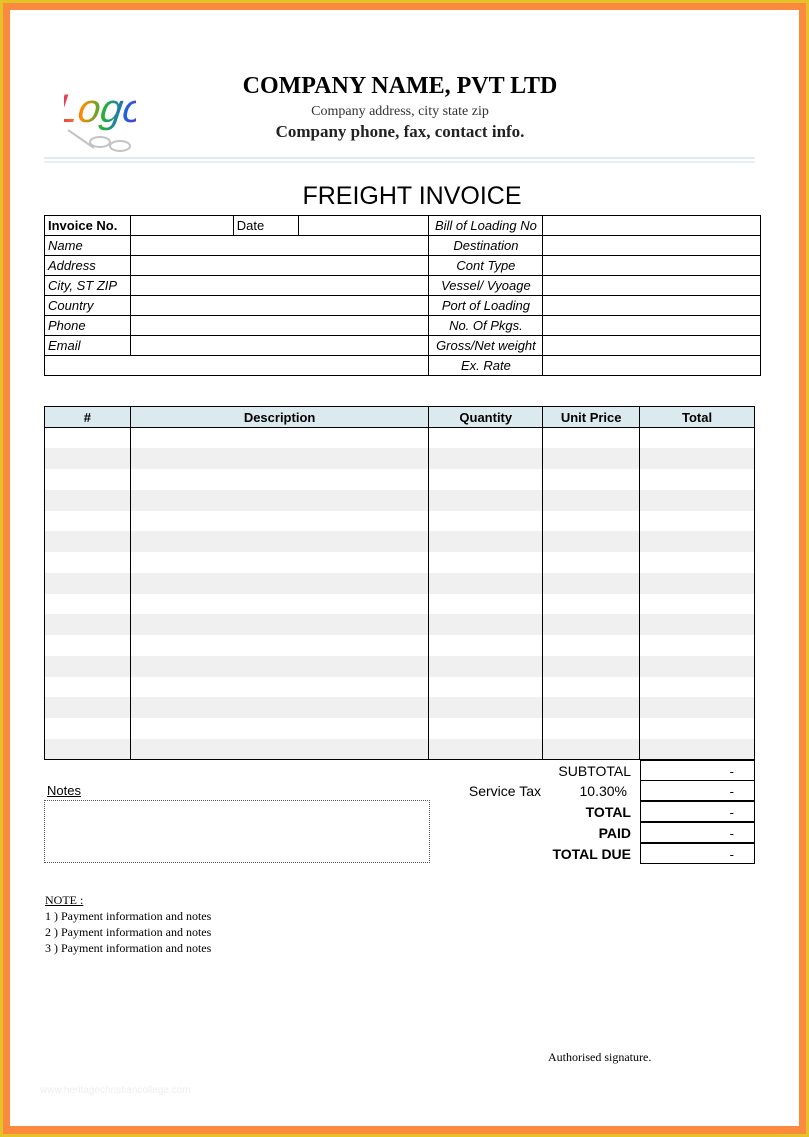 The width and height of the screenshot is (809, 1137). I want to click on city-field, so click(279, 285).